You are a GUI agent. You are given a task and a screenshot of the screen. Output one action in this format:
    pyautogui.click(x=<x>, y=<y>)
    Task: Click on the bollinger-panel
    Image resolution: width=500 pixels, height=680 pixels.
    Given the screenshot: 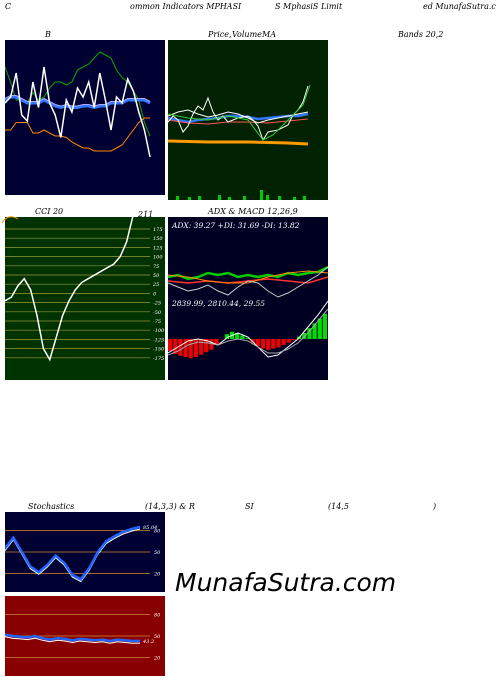 What is the action you would take?
    pyautogui.click(x=85, y=117)
    